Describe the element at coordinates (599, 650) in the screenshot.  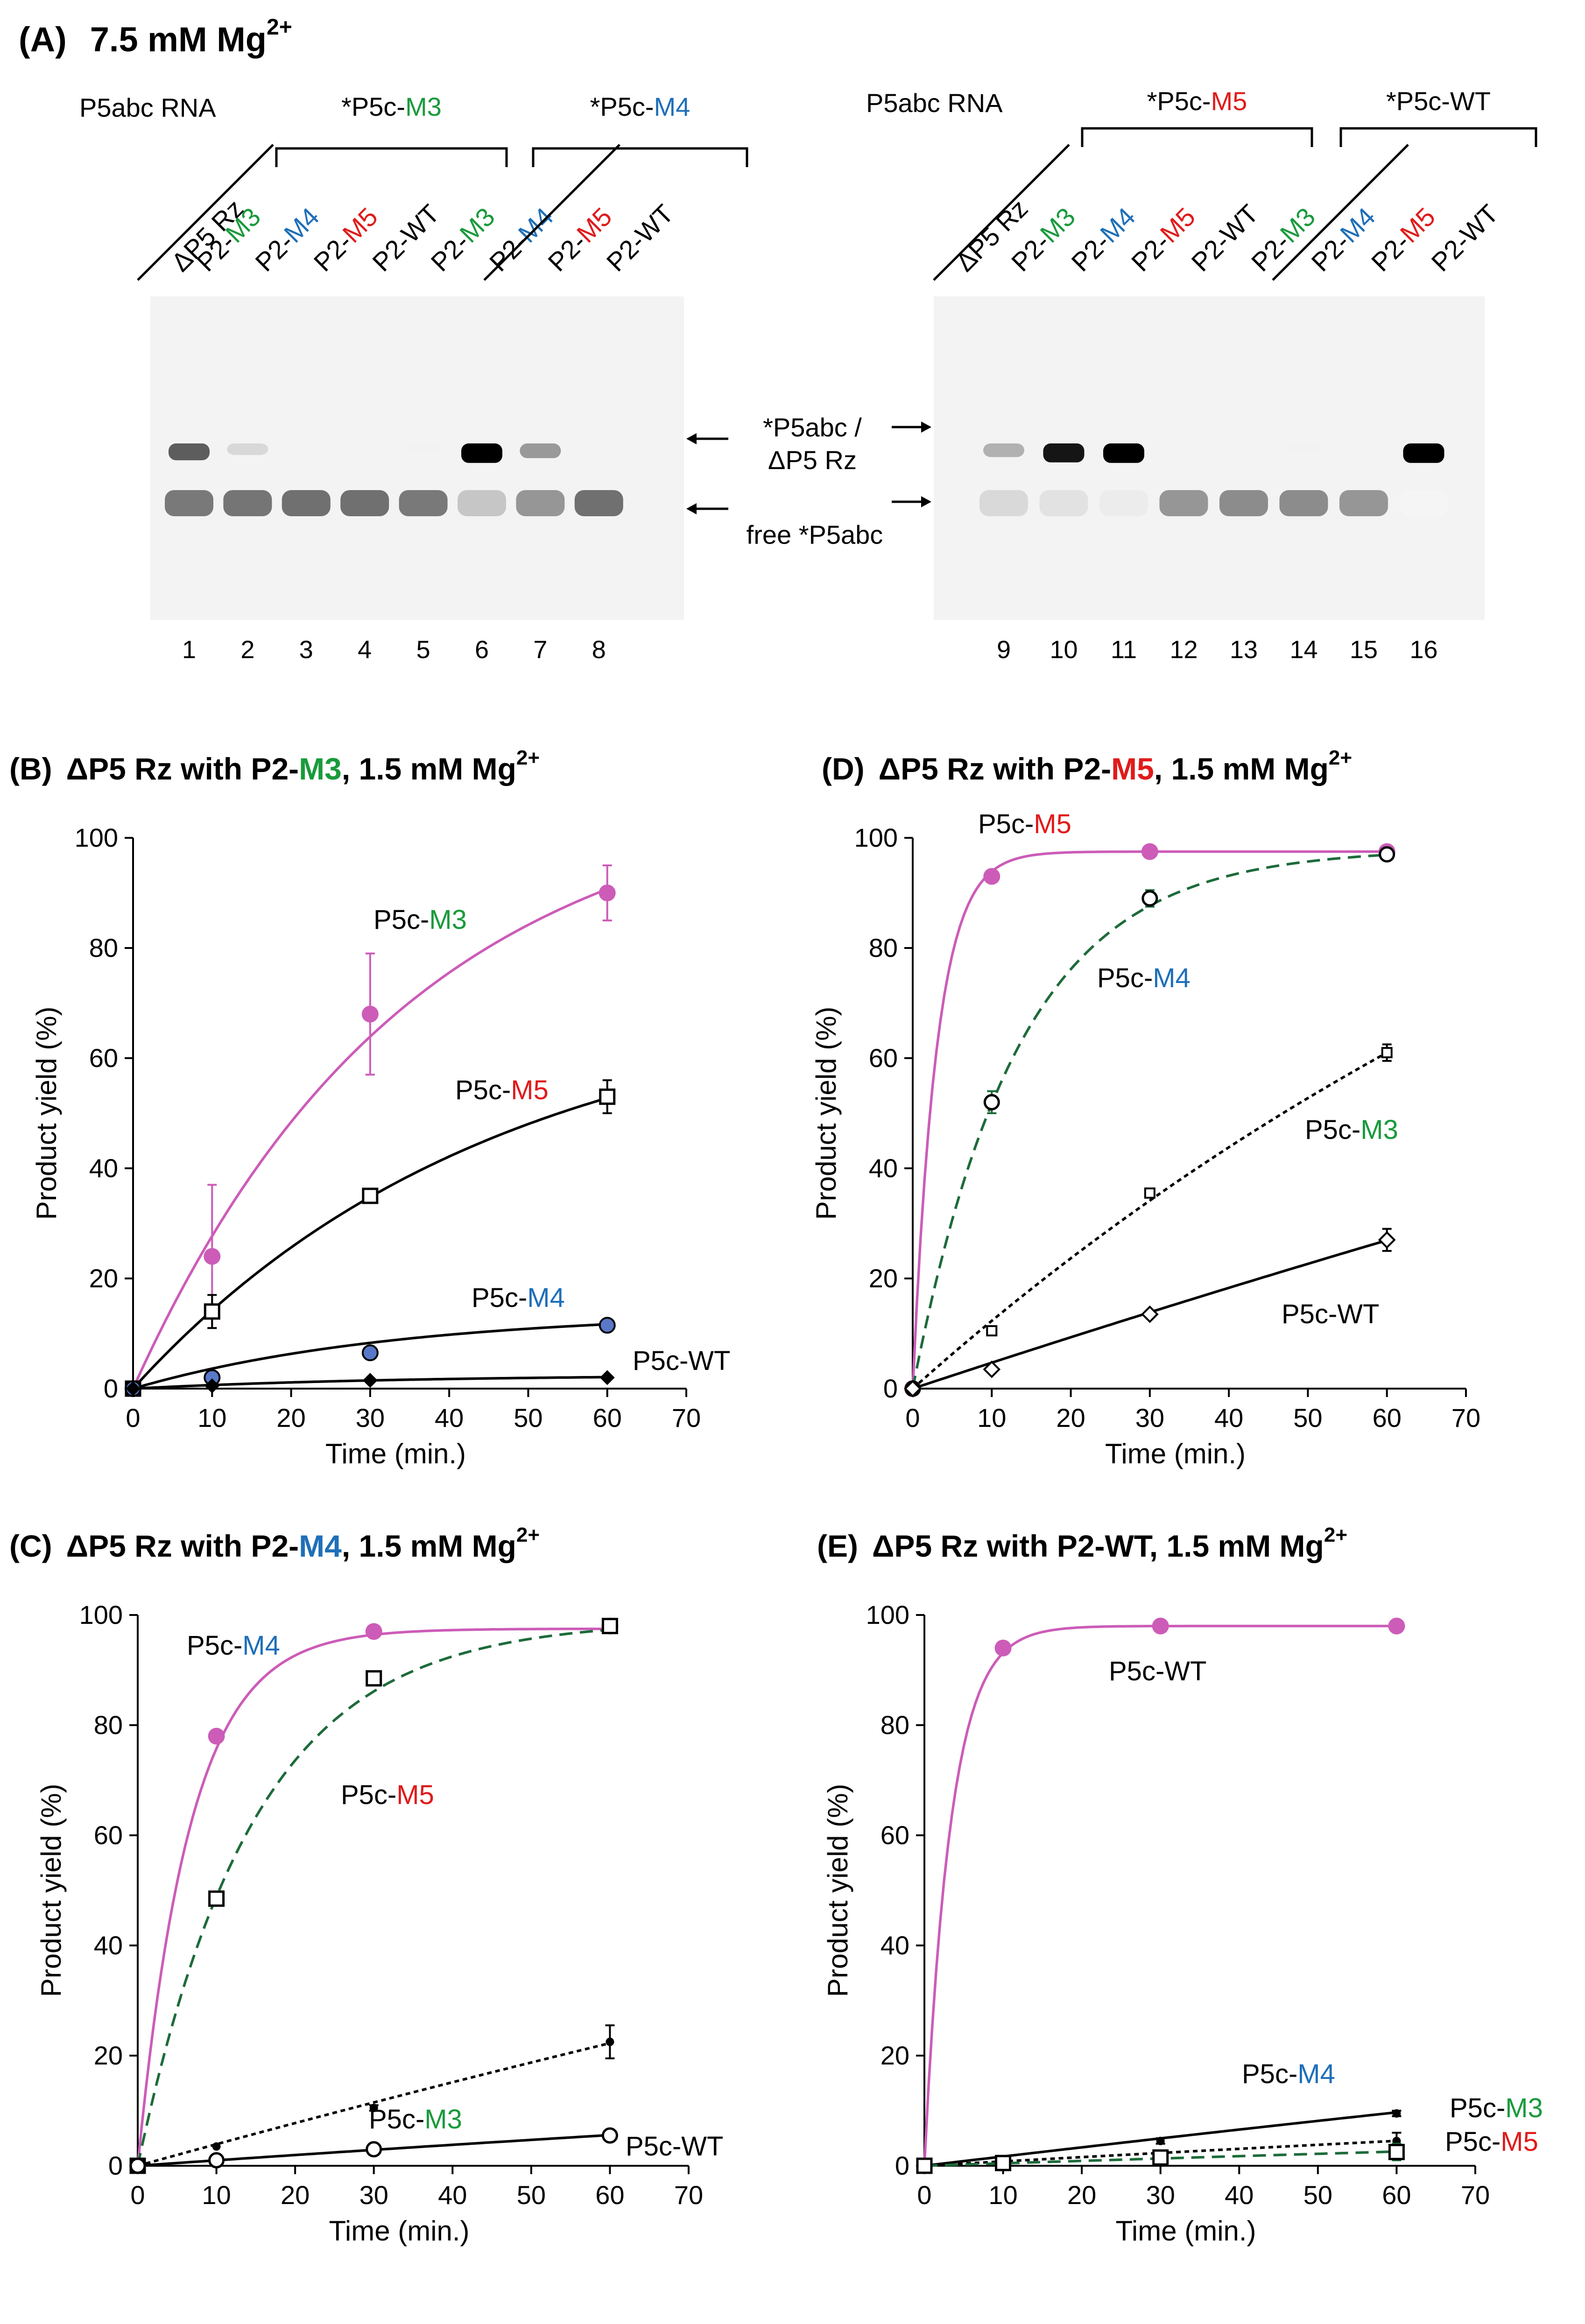
I see `lane-number: 8` at that location.